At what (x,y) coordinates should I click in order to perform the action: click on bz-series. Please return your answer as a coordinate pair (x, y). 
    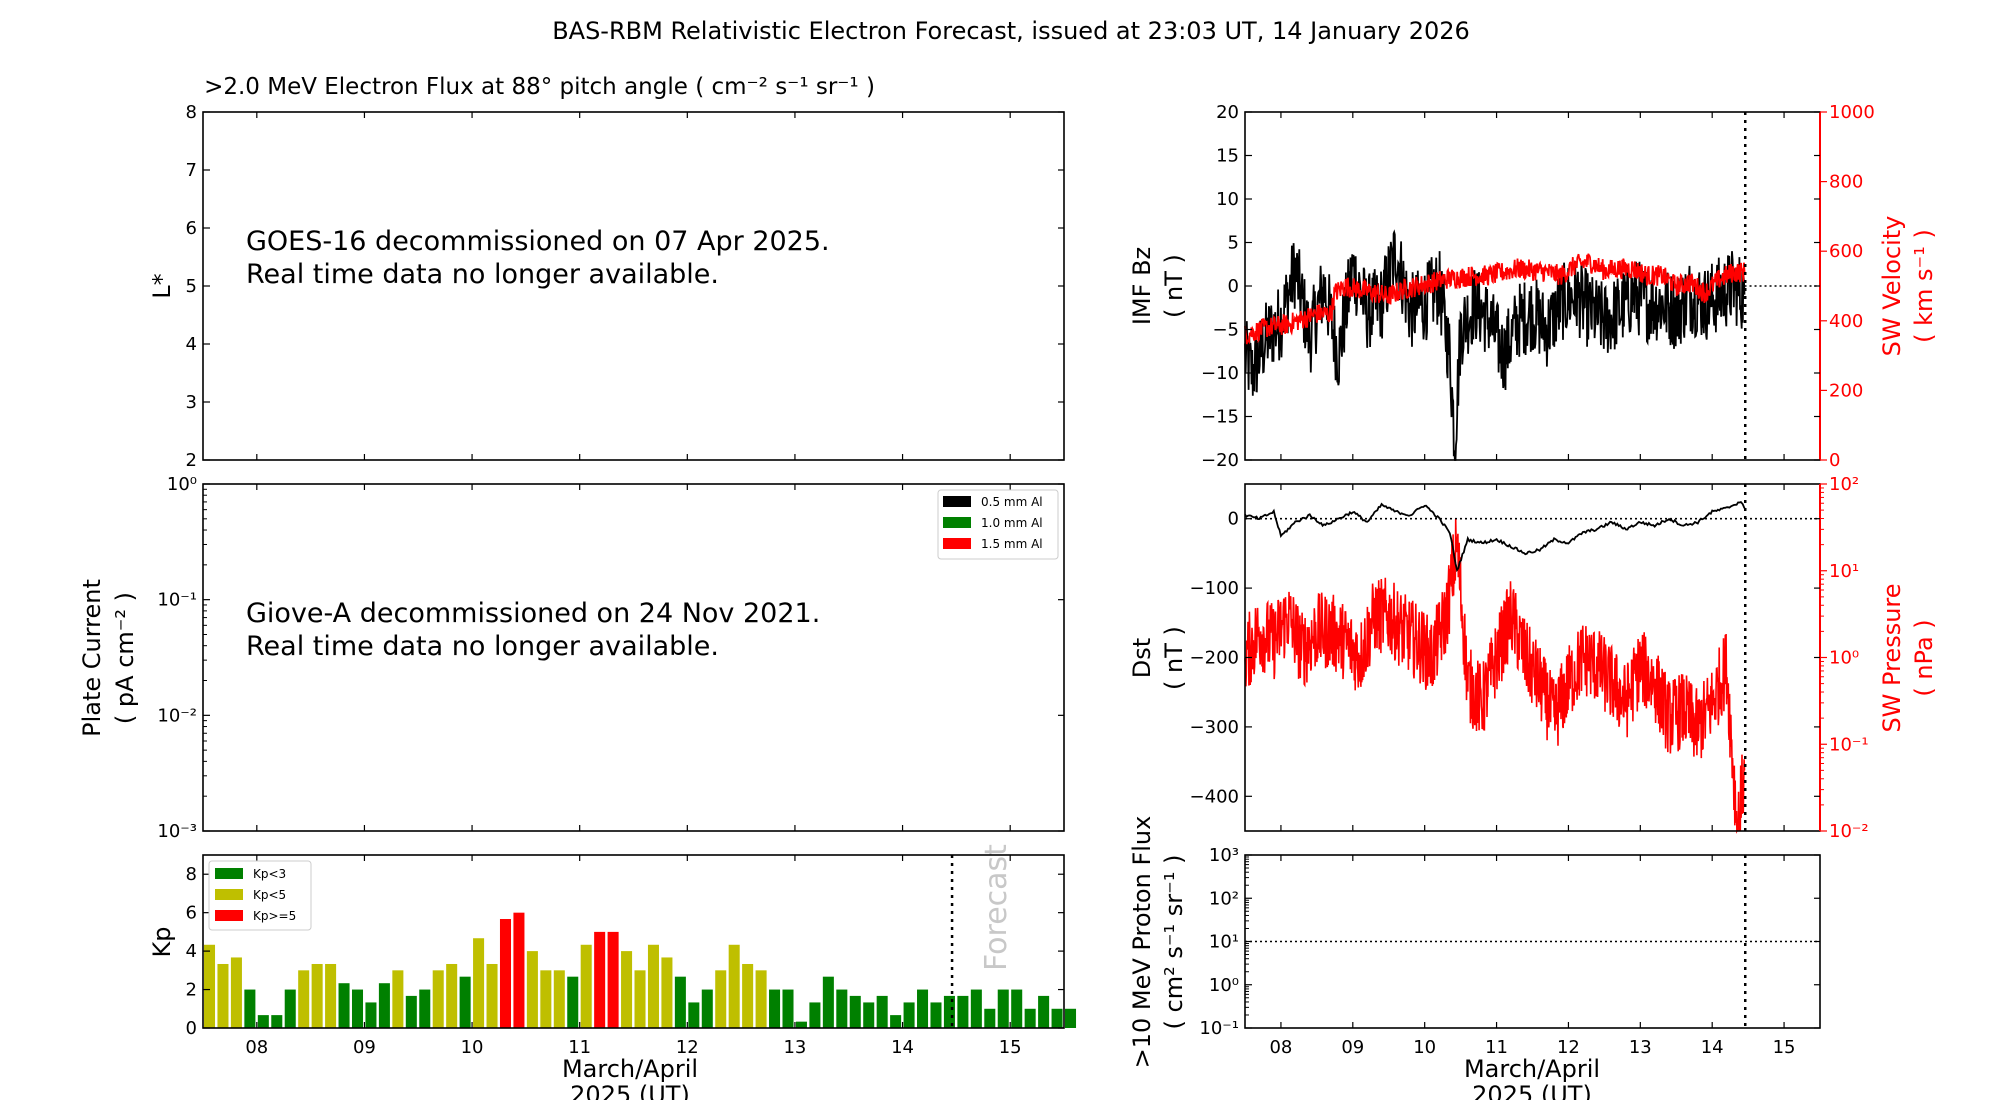
    Looking at the image, I should click on (1495, 345).